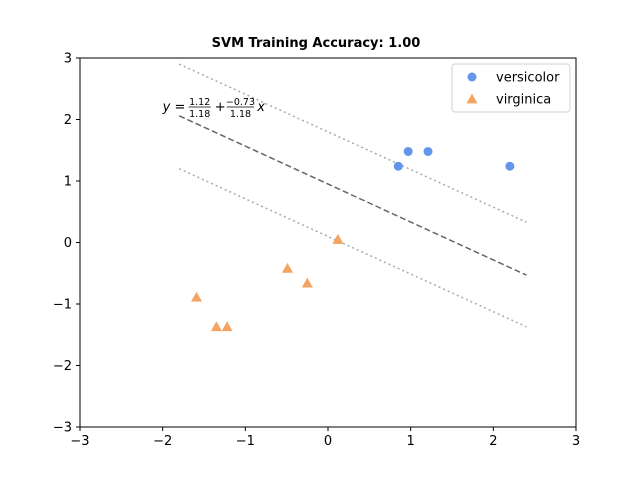 This screenshot has height=480, width=640. Describe the element at coordinates (68, 120) in the screenshot. I see `y-tick-label: 2` at that location.